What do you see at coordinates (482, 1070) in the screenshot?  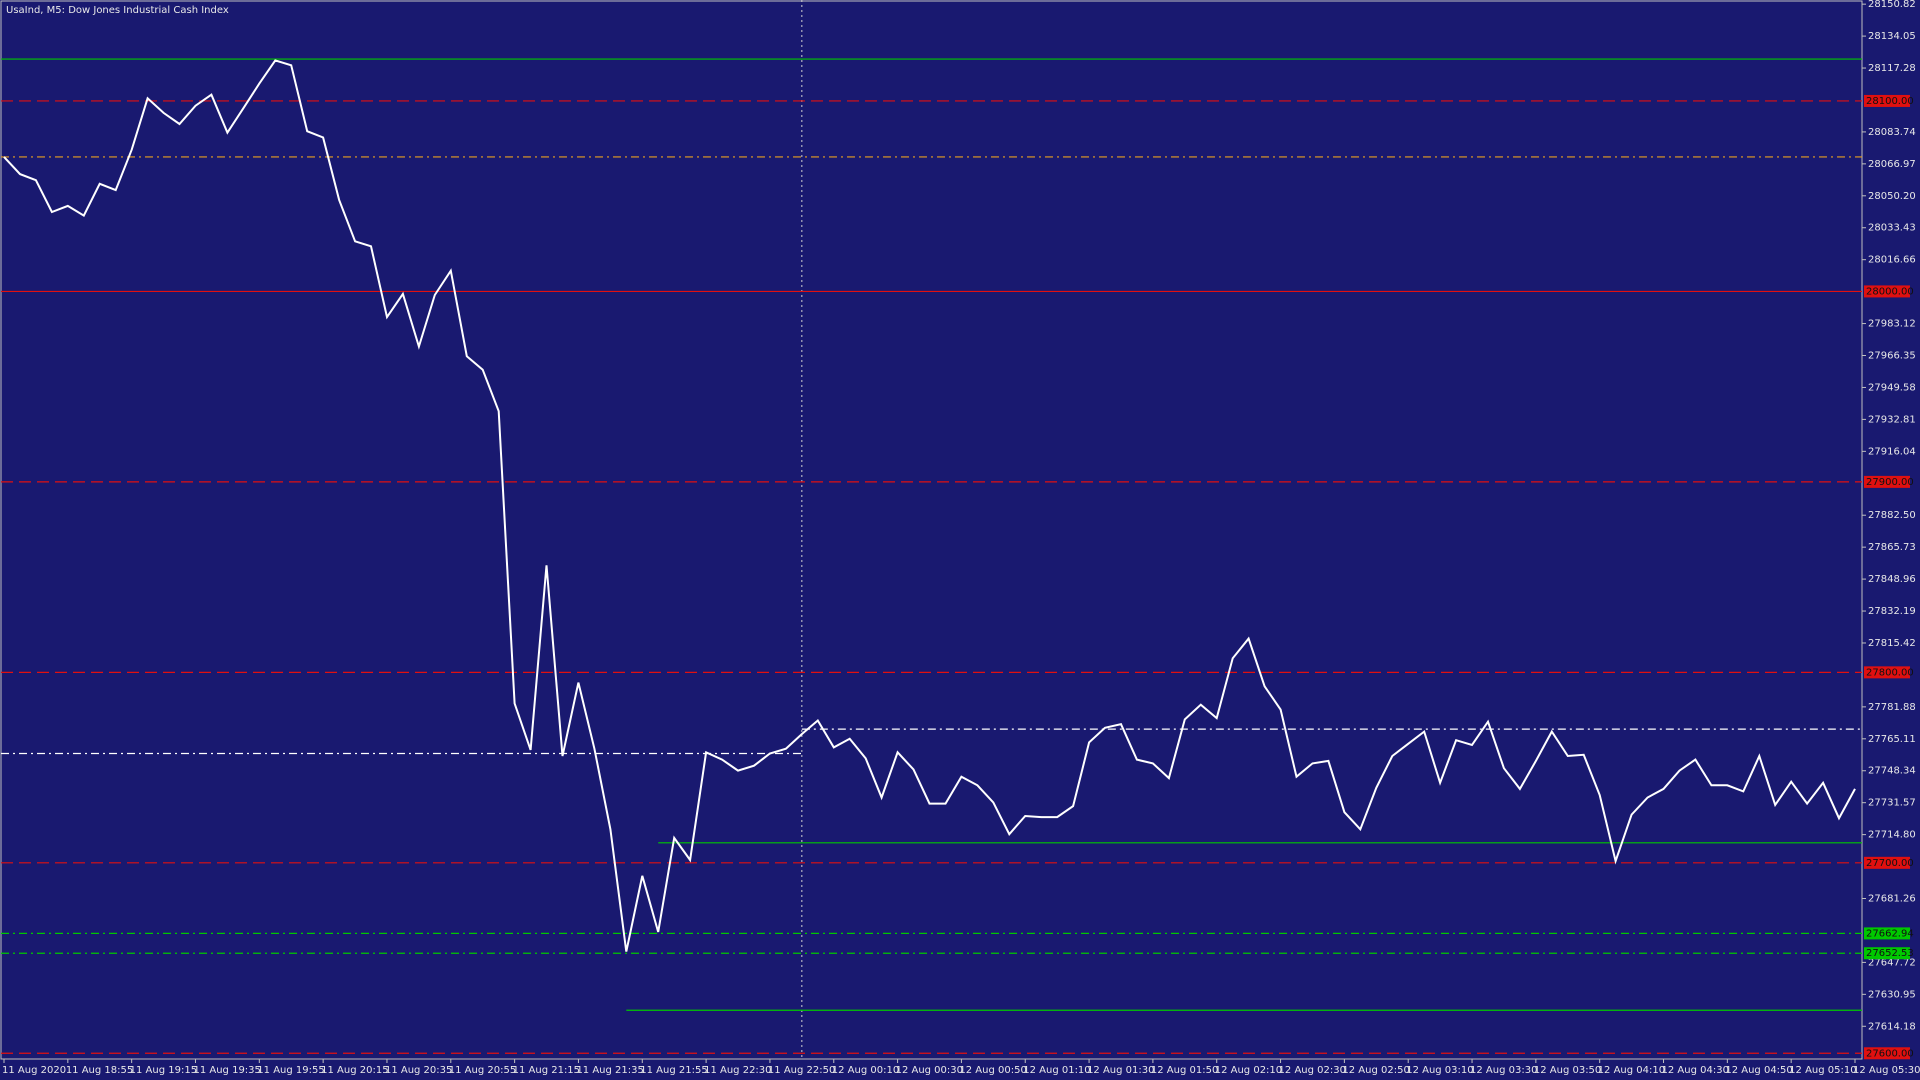 I see `x-tick-label: 11 Aug 20:55` at bounding box center [482, 1070].